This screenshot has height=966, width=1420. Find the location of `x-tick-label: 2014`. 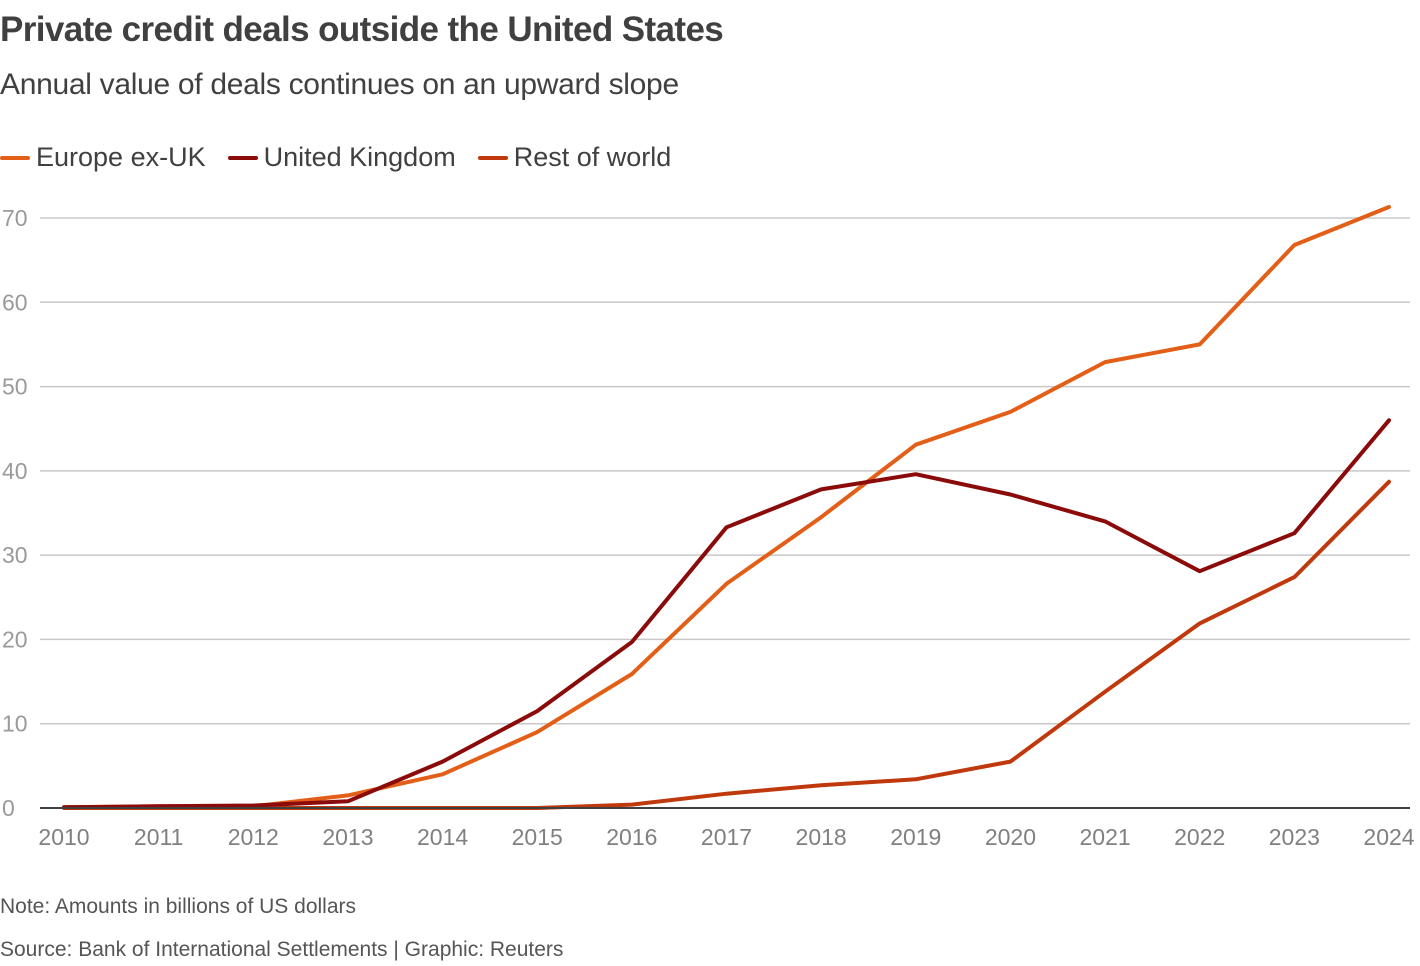

x-tick-label: 2014 is located at coordinates (442, 837).